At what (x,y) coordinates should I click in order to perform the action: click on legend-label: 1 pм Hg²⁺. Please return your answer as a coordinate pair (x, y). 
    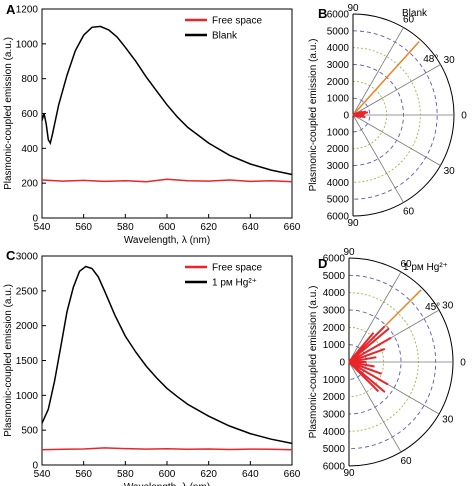
    Looking at the image, I should click on (234, 283).